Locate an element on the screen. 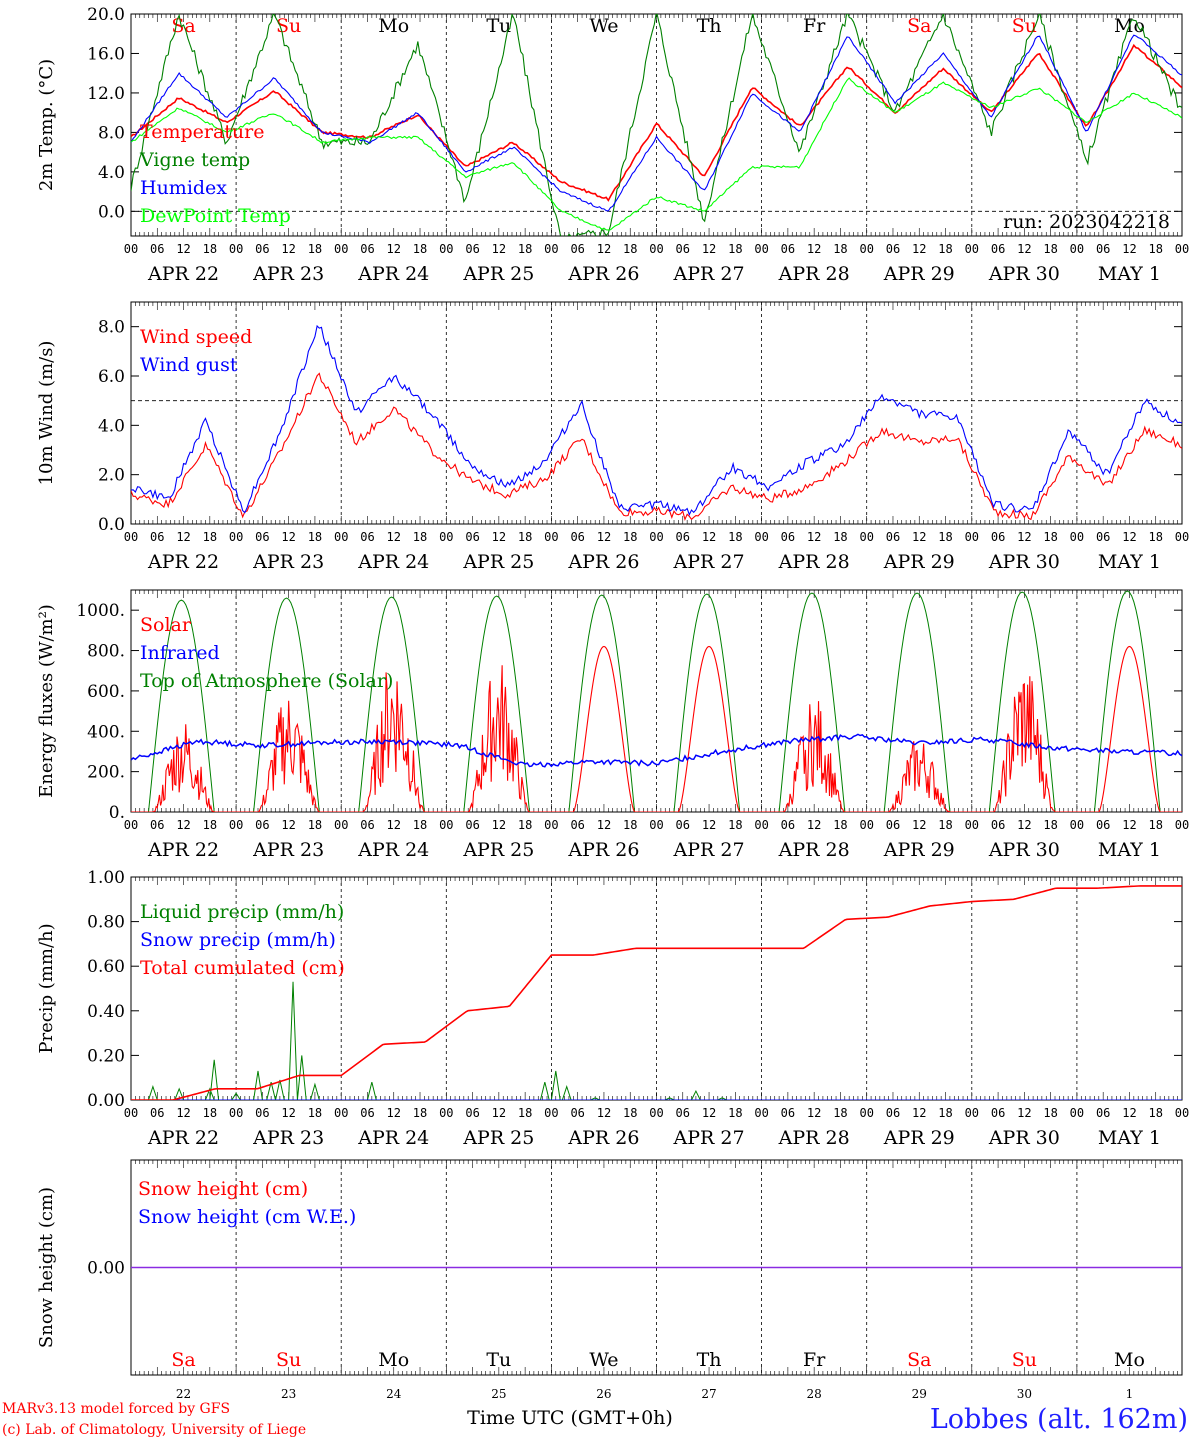 The image size is (1194, 1440). weekday-label: Su is located at coordinates (288, 1360).